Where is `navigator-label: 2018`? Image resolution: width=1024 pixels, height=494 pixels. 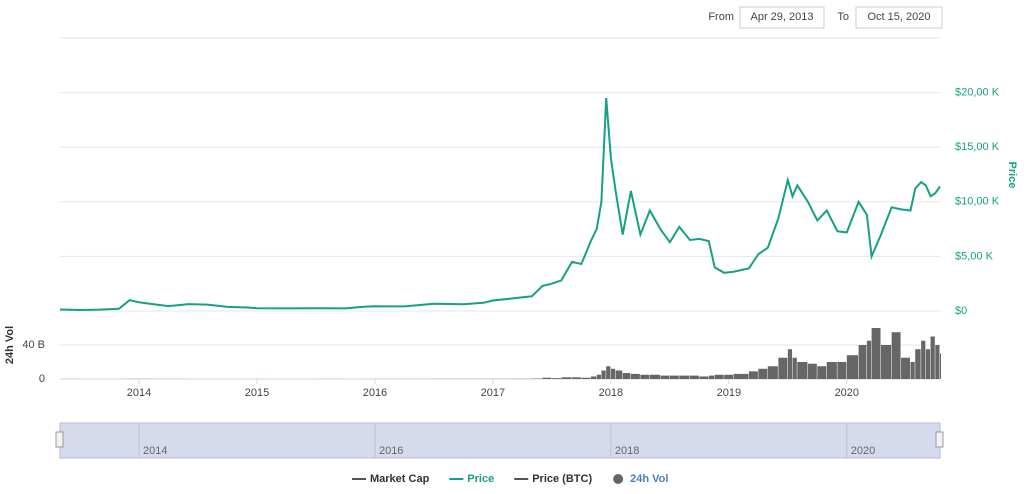
navigator-label: 2018 is located at coordinates (627, 451).